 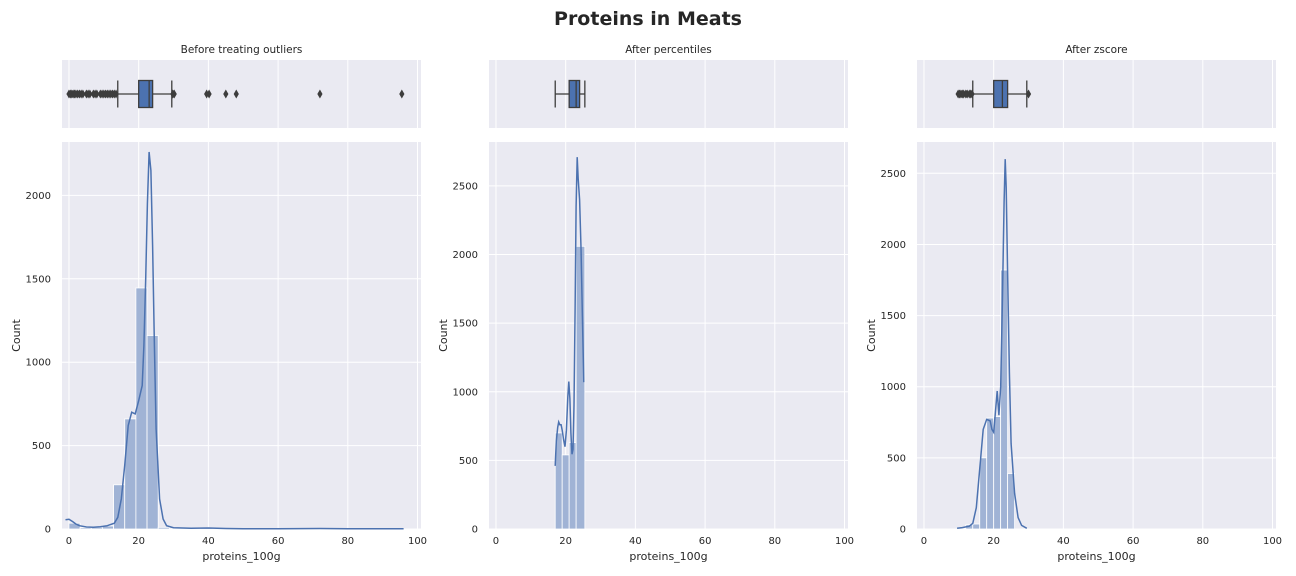 I want to click on subplot-title: After percentiles, so click(x=668, y=50).